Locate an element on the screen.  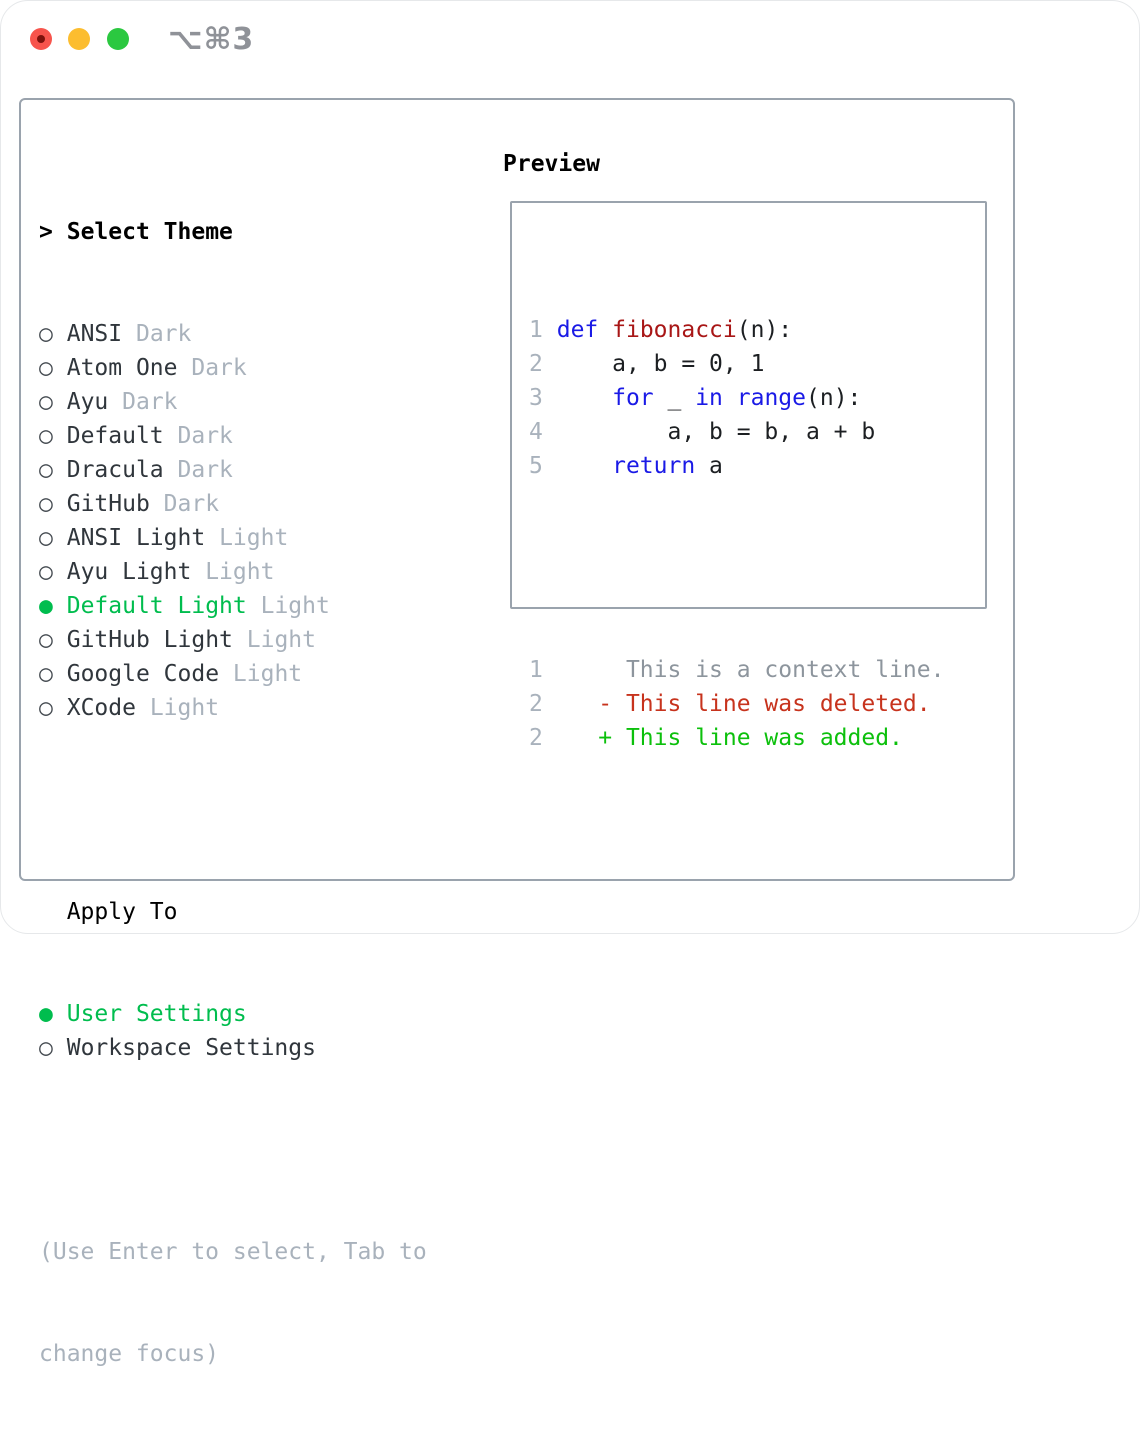
select-theme-title: Select Theme is located at coordinates (149, 232).